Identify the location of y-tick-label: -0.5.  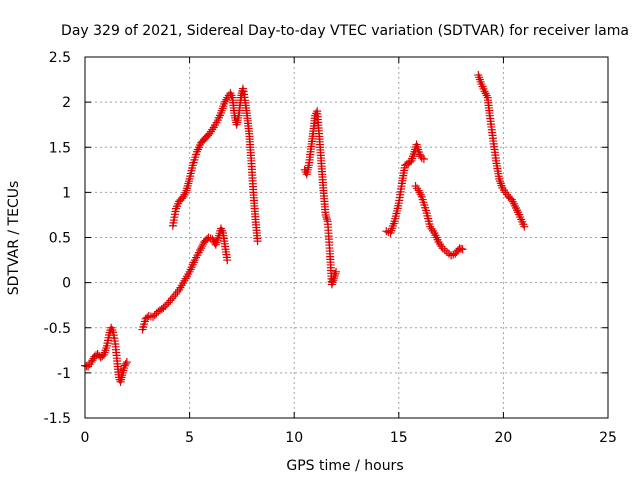
(57, 329).